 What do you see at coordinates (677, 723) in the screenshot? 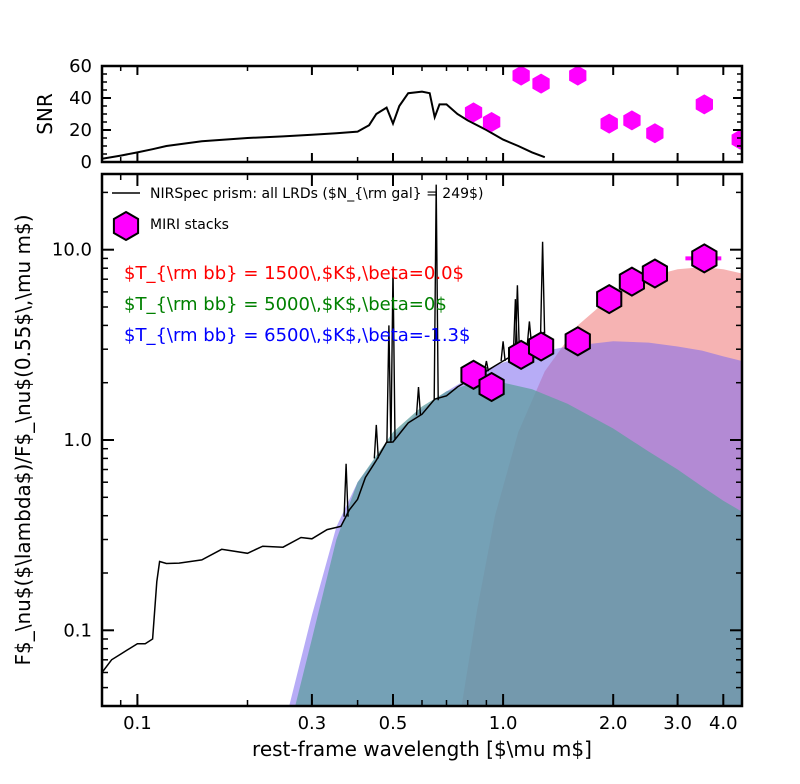
I see `sed-xtick-label-5: 3.0` at bounding box center [677, 723].